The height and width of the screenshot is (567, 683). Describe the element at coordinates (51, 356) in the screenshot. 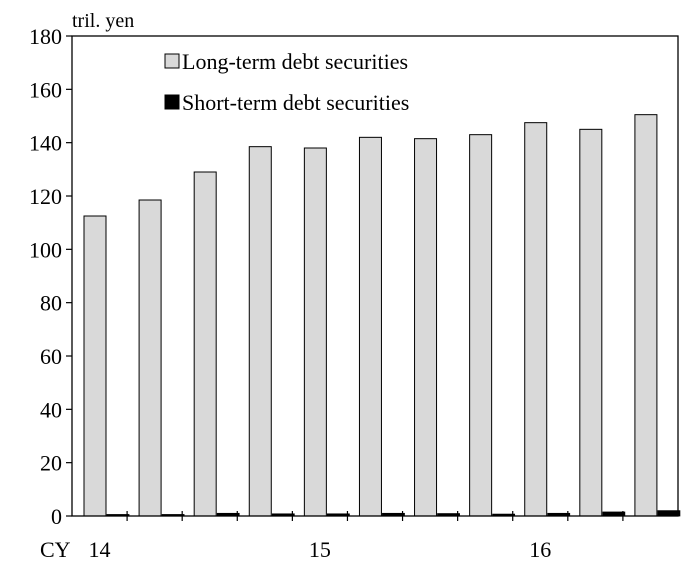

I see `y-tick-label: 60` at that location.